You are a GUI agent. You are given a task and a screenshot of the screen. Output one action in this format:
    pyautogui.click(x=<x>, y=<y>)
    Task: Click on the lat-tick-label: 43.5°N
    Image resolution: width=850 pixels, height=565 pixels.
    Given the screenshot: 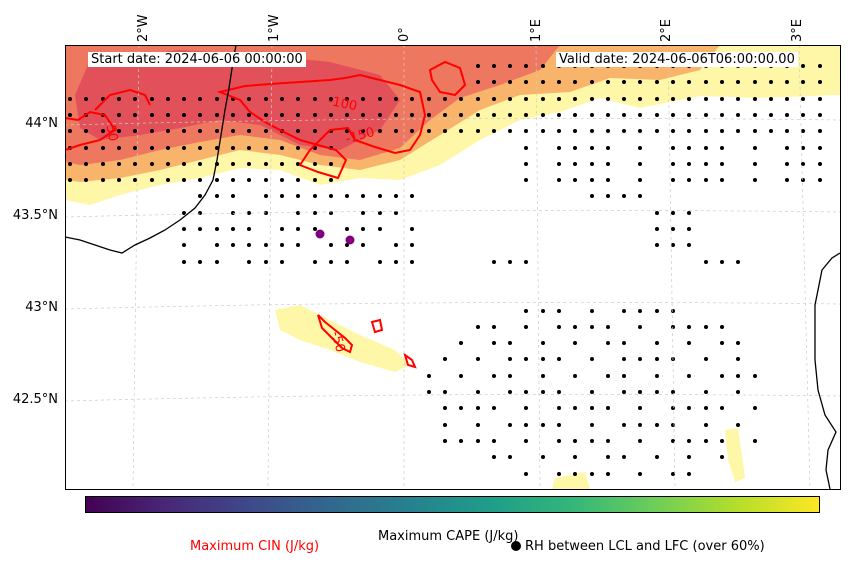 What is the action you would take?
    pyautogui.click(x=35, y=215)
    